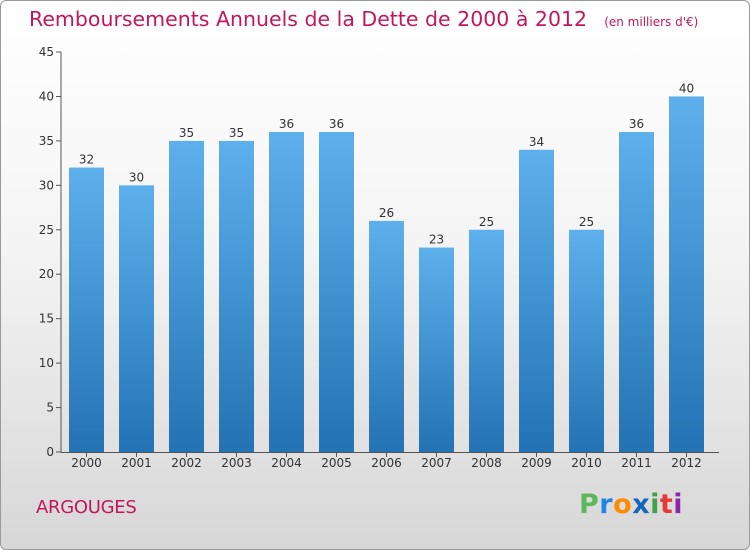 This screenshot has width=750, height=550. Describe the element at coordinates (46, 52) in the screenshot. I see `y-tick-label: 45` at that location.